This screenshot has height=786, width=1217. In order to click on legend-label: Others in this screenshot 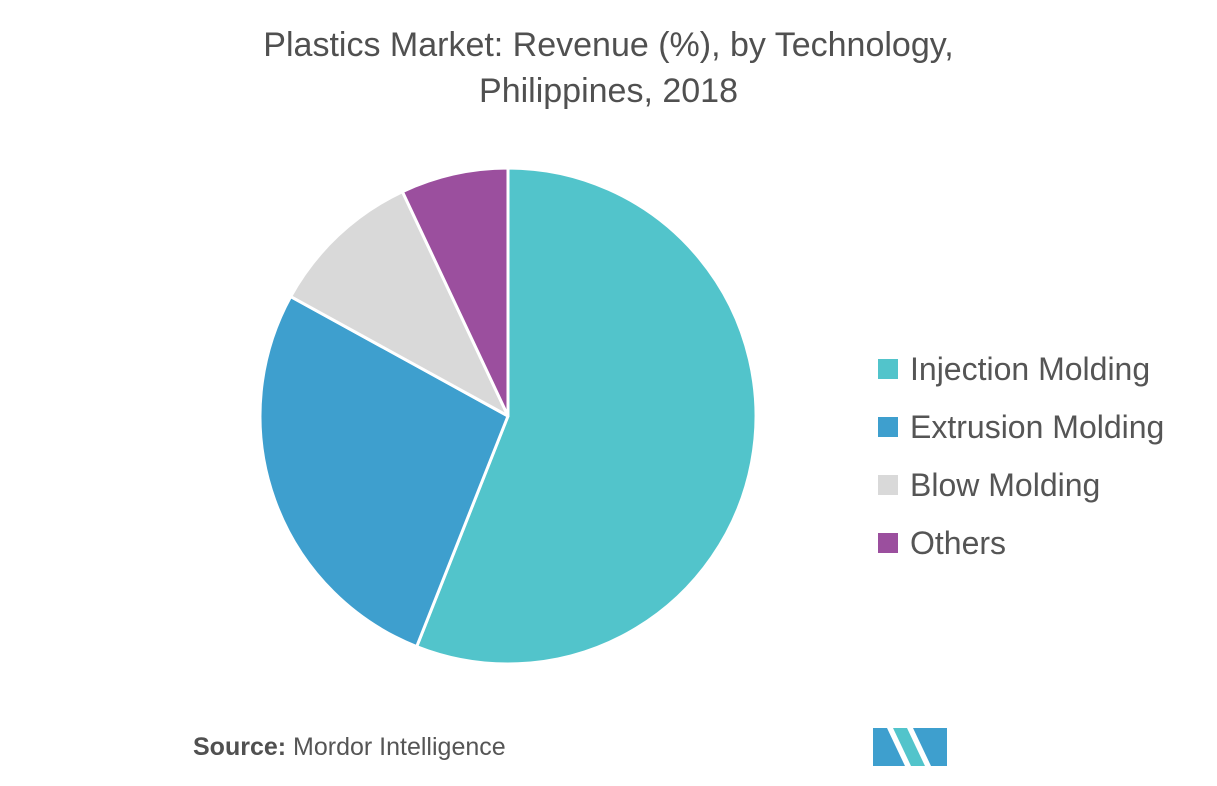, I will do `click(958, 542)`.